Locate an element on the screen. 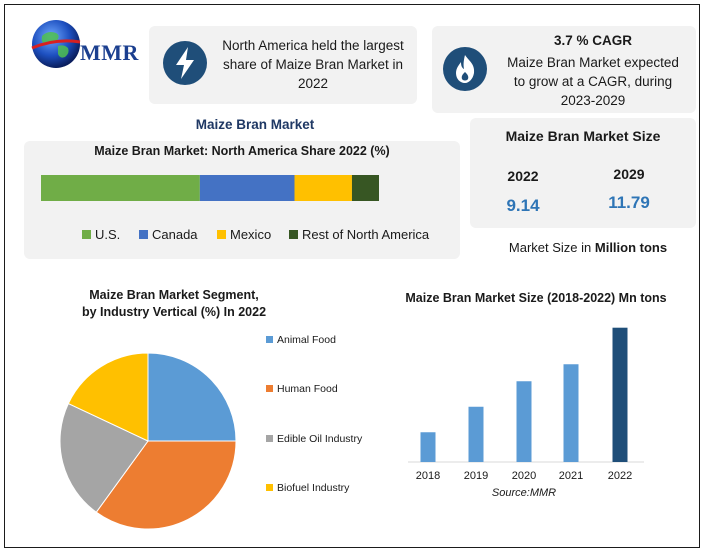 The width and height of the screenshot is (706, 554). market-size-note-prefix: Market Size in is located at coordinates (551, 247).